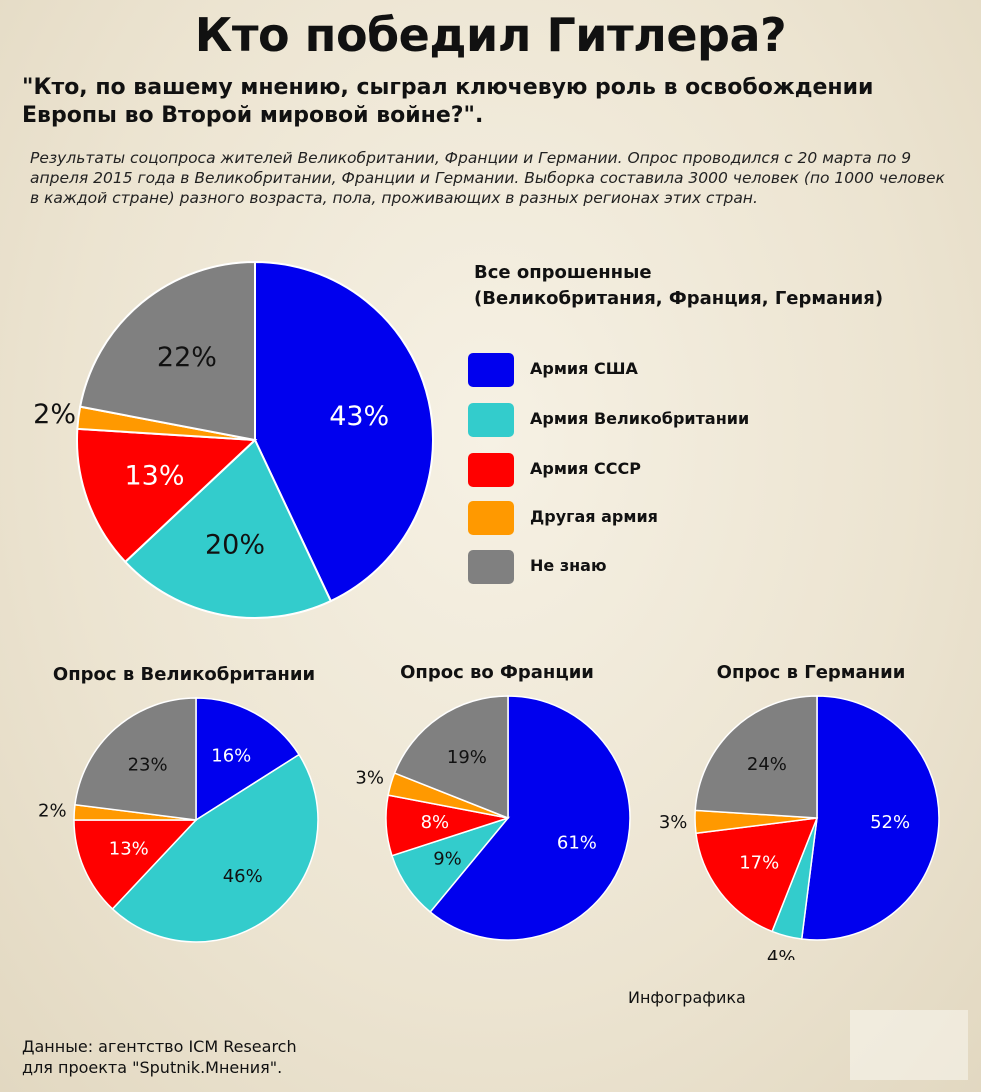 Image resolution: width=981 pixels, height=1092 pixels. What do you see at coordinates (152, 1067) in the screenshot?
I see `footer-line2: для проекта "Sputnik.Мнения".` at bounding box center [152, 1067].